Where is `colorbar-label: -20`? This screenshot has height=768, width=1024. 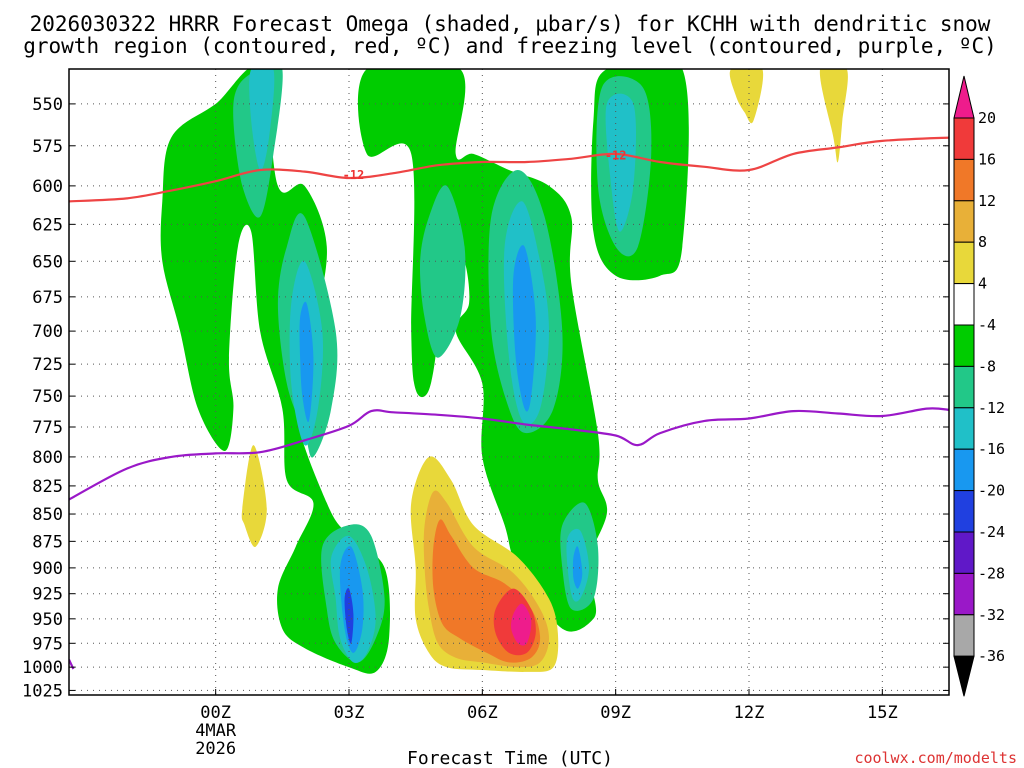 colorbar-label: -20 is located at coordinates (991, 491).